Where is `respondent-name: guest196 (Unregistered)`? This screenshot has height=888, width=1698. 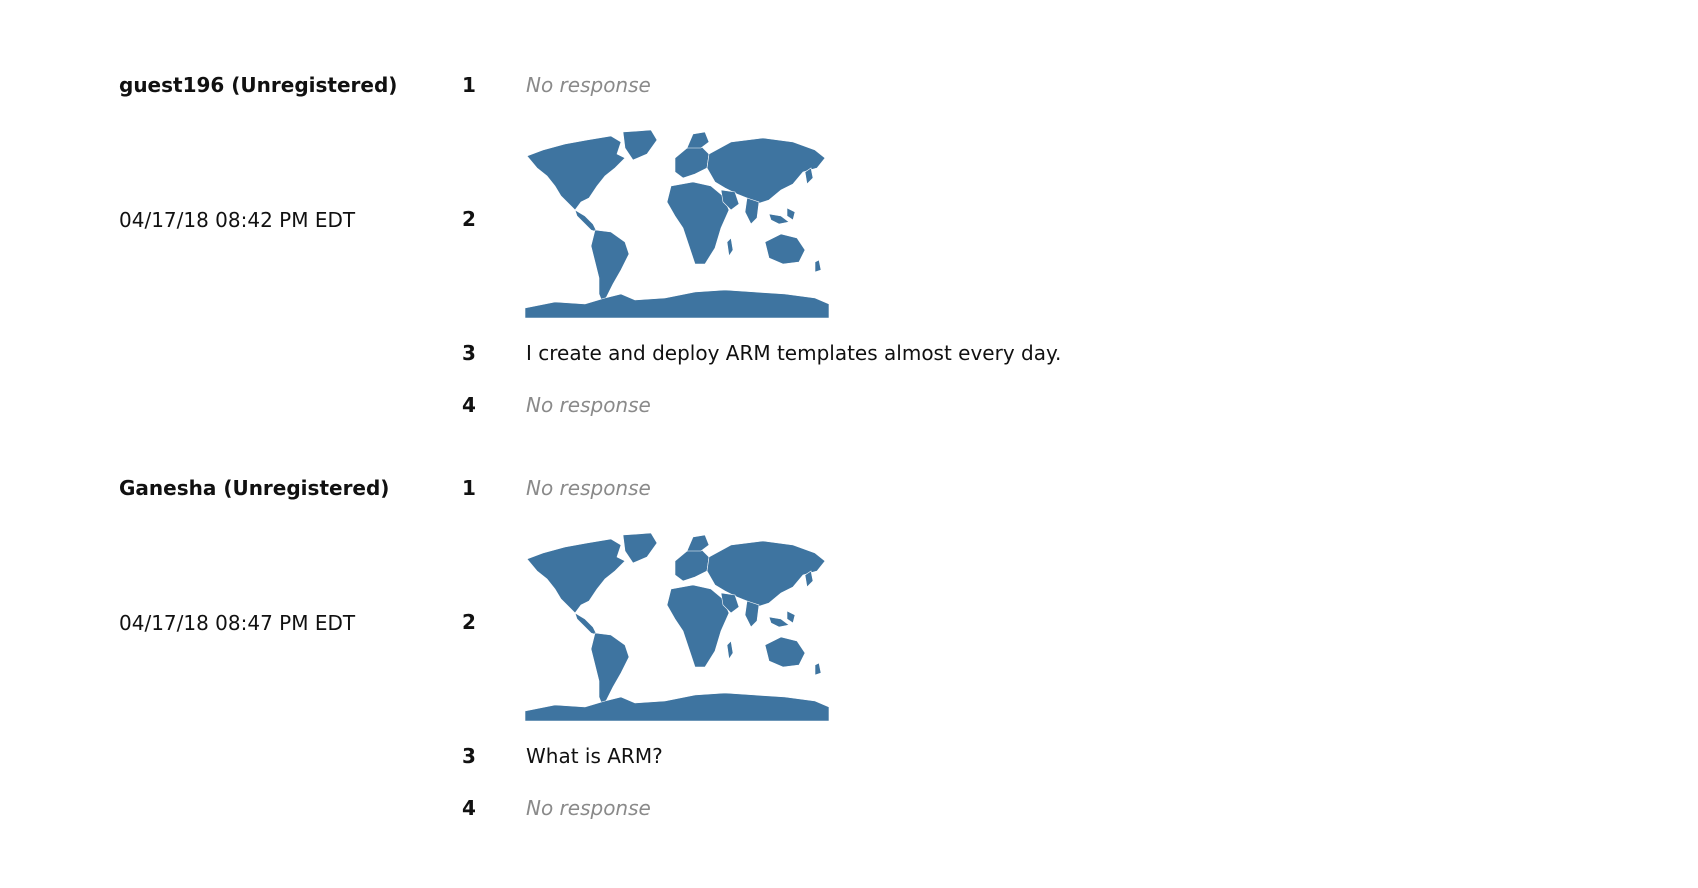
respondent-name: guest196 (Unregistered) is located at coordinates (258, 85).